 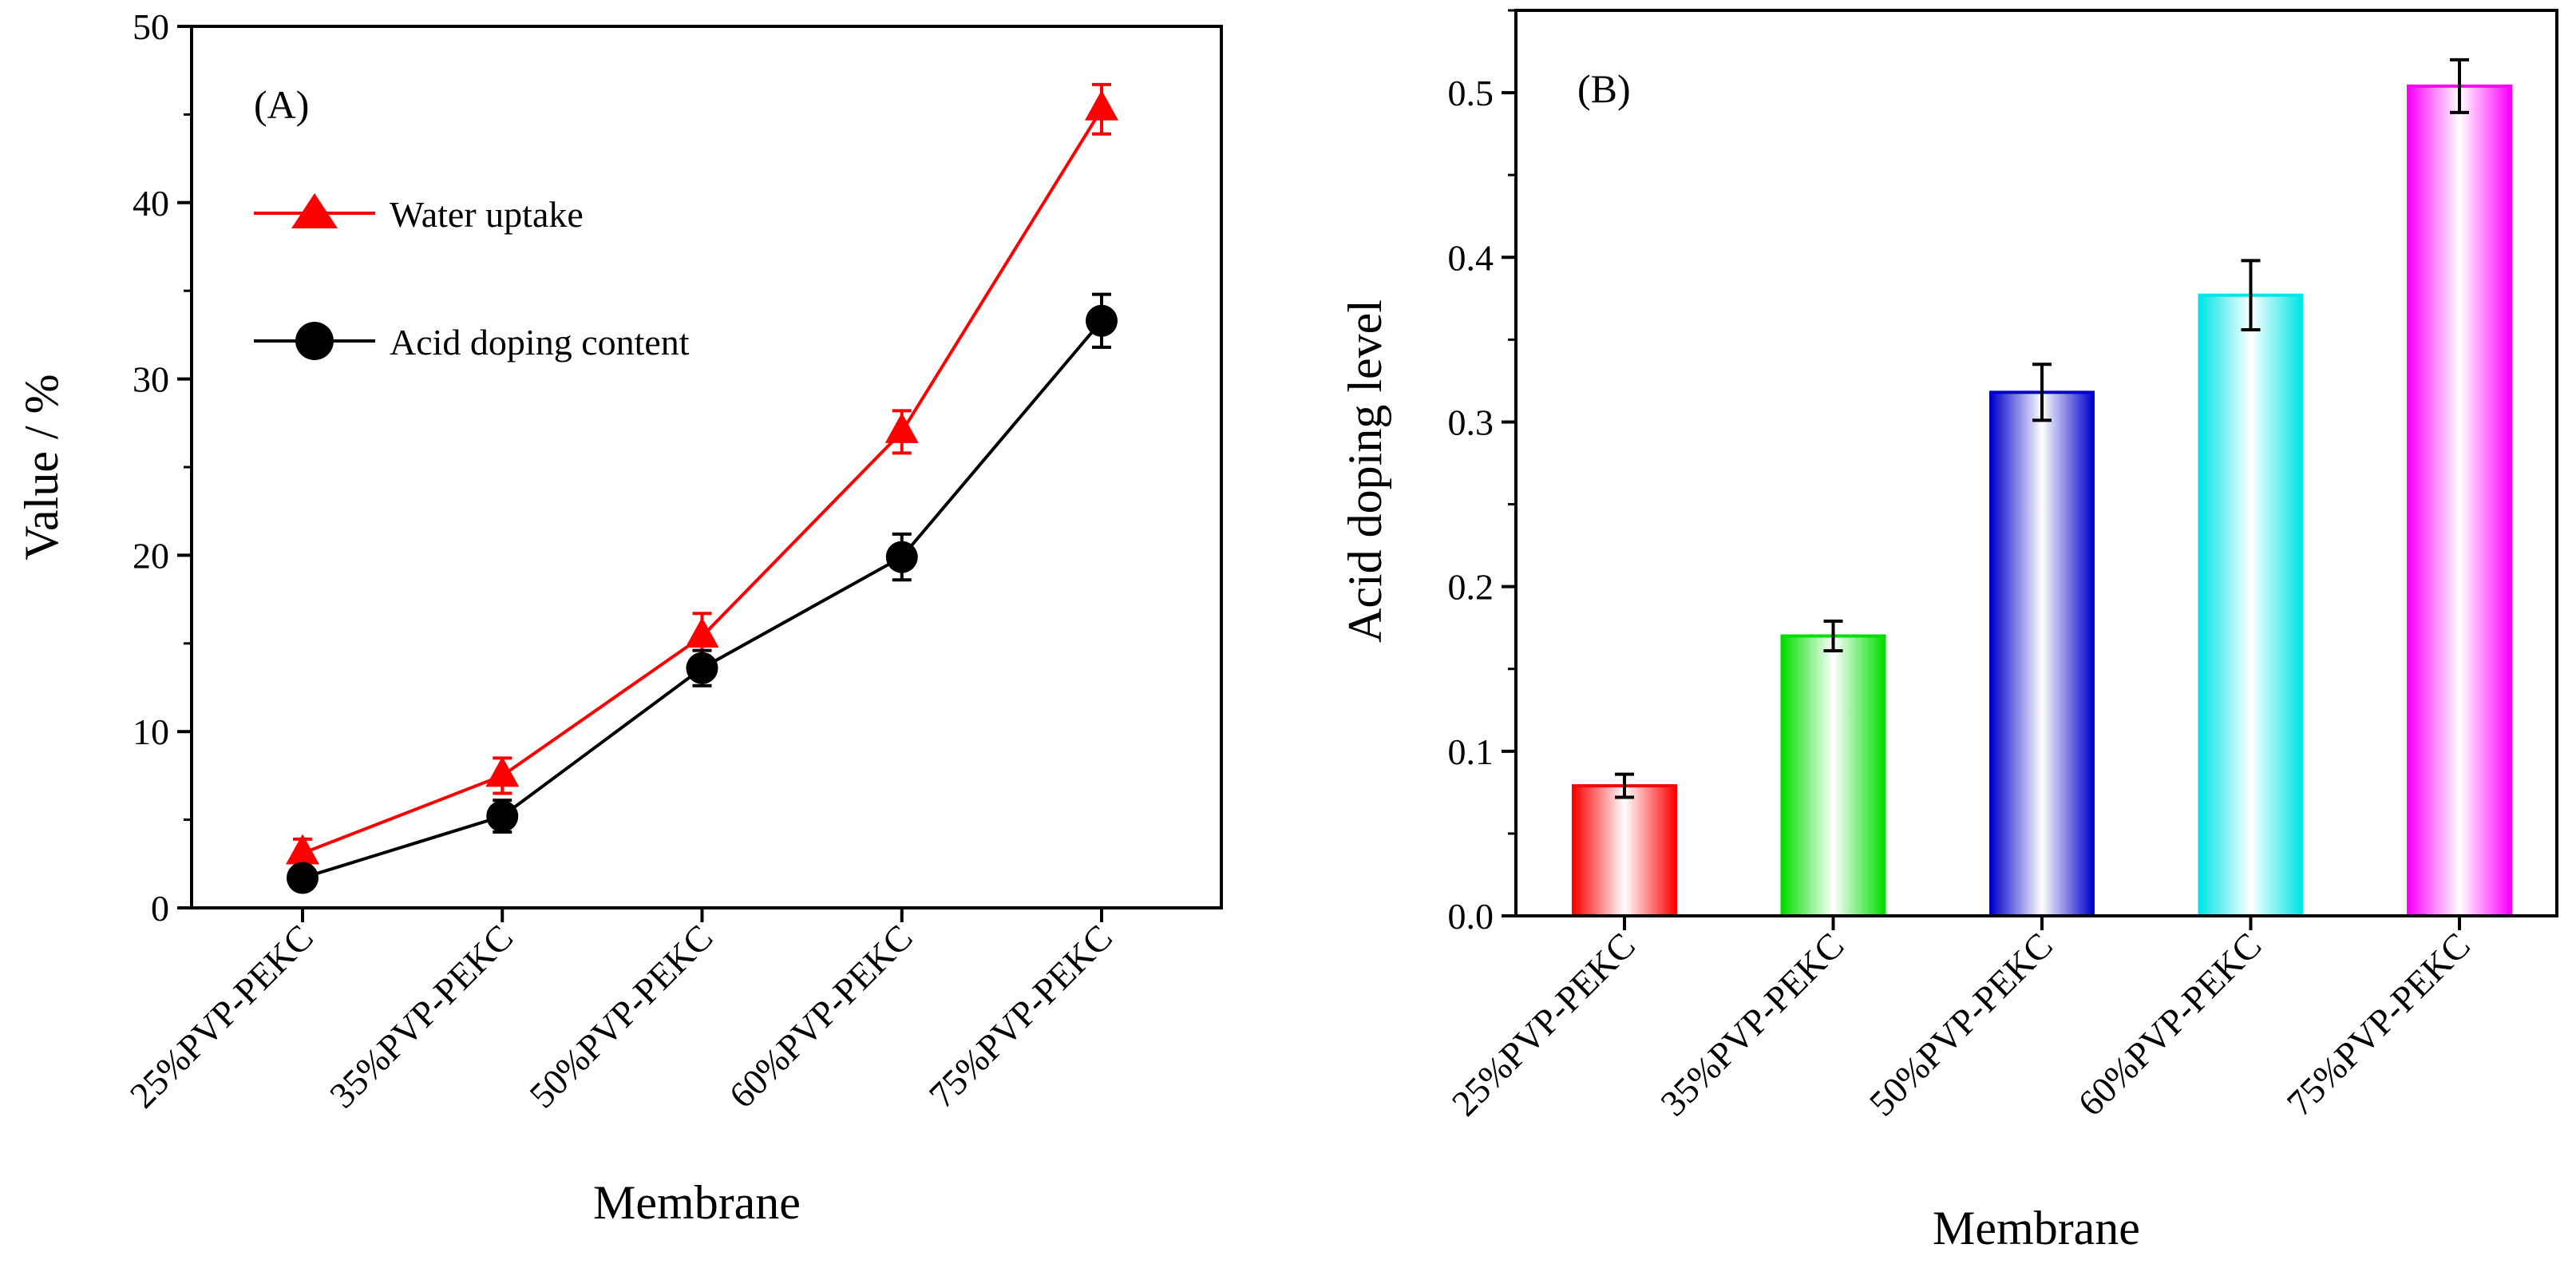 I want to click on panel-a-y-tick-label: 0, so click(x=160, y=908).